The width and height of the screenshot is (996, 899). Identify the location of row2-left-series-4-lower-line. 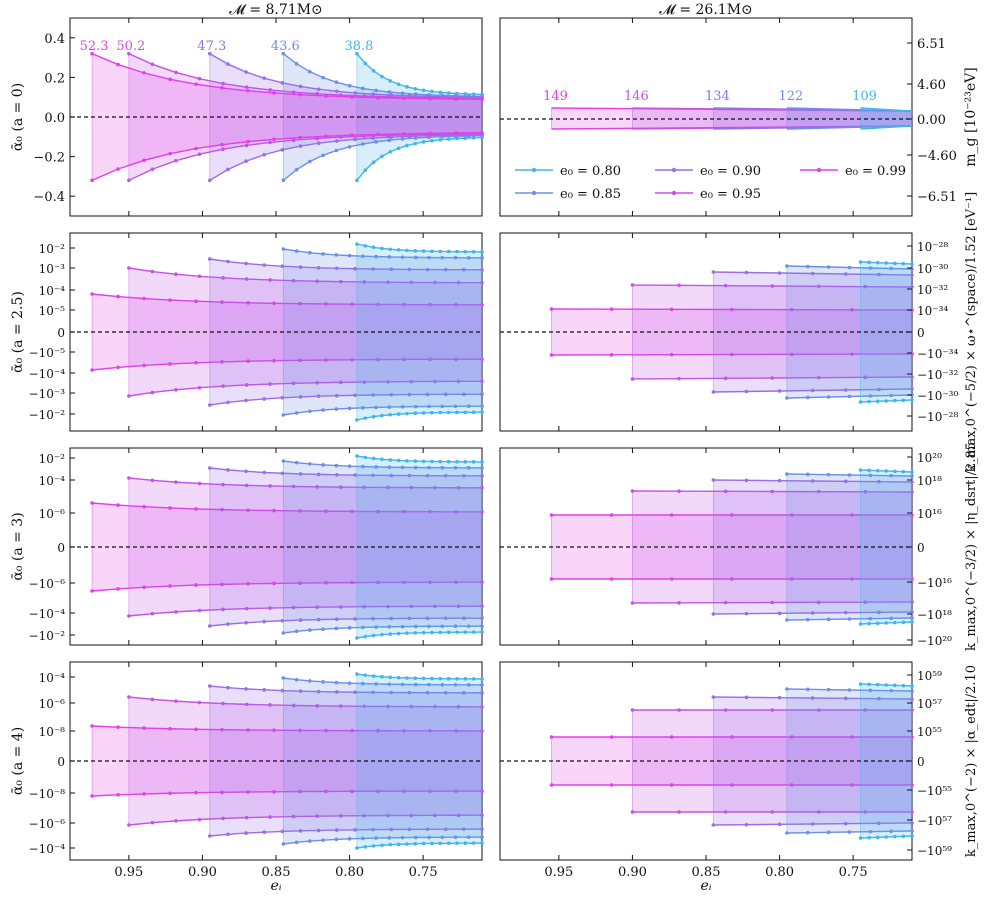
(419, 416).